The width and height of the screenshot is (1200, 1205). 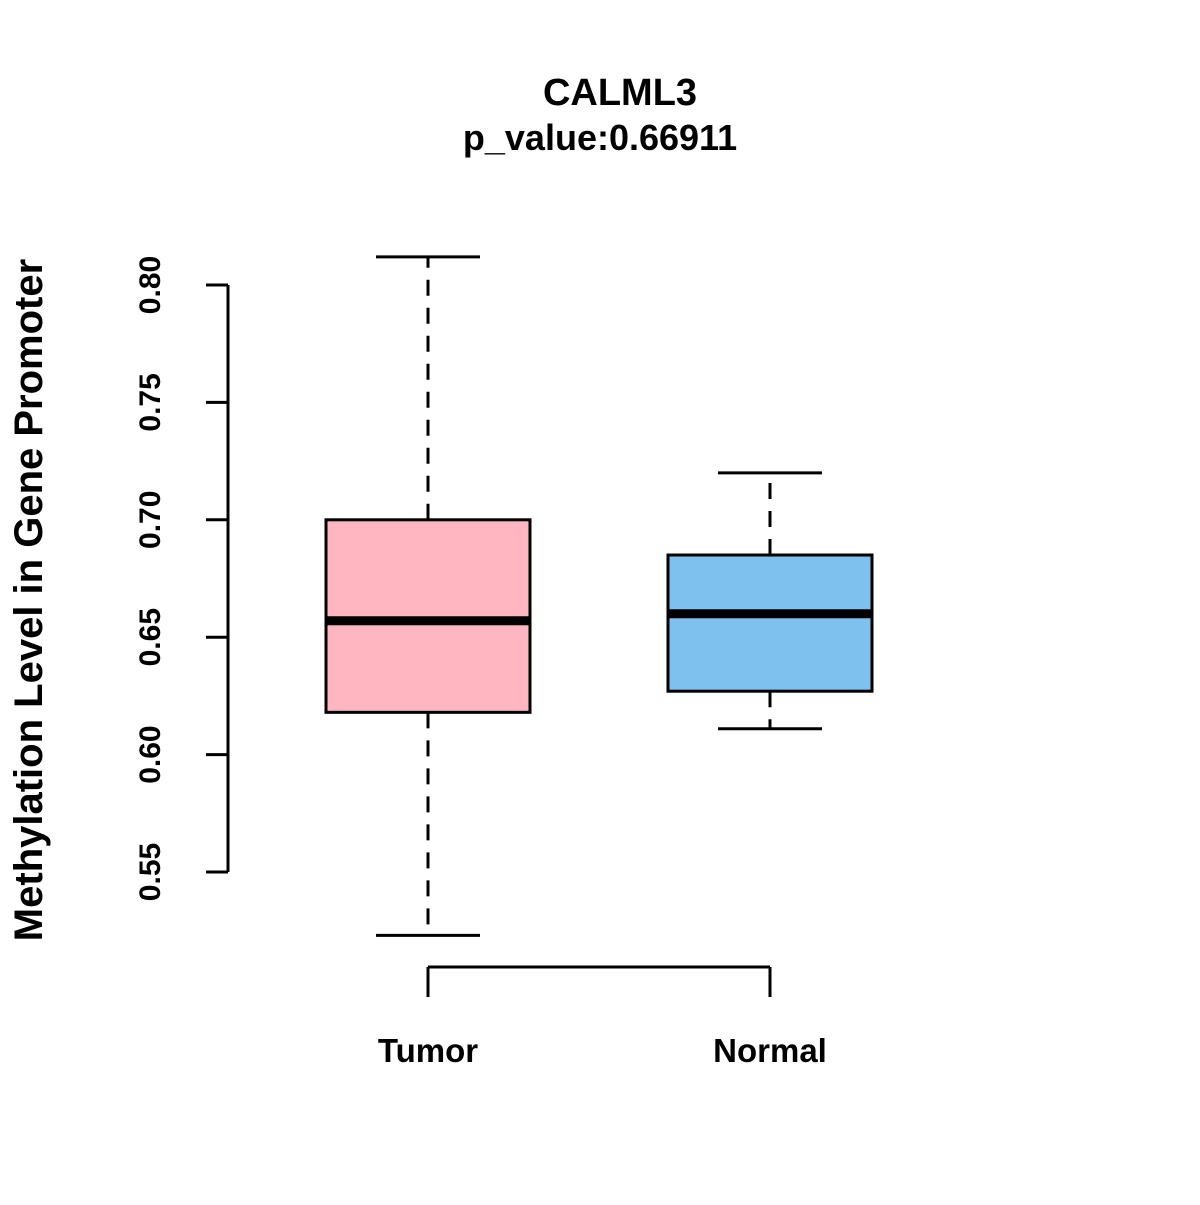 I want to click on normal-category-label: Normal, so click(x=770, y=1050).